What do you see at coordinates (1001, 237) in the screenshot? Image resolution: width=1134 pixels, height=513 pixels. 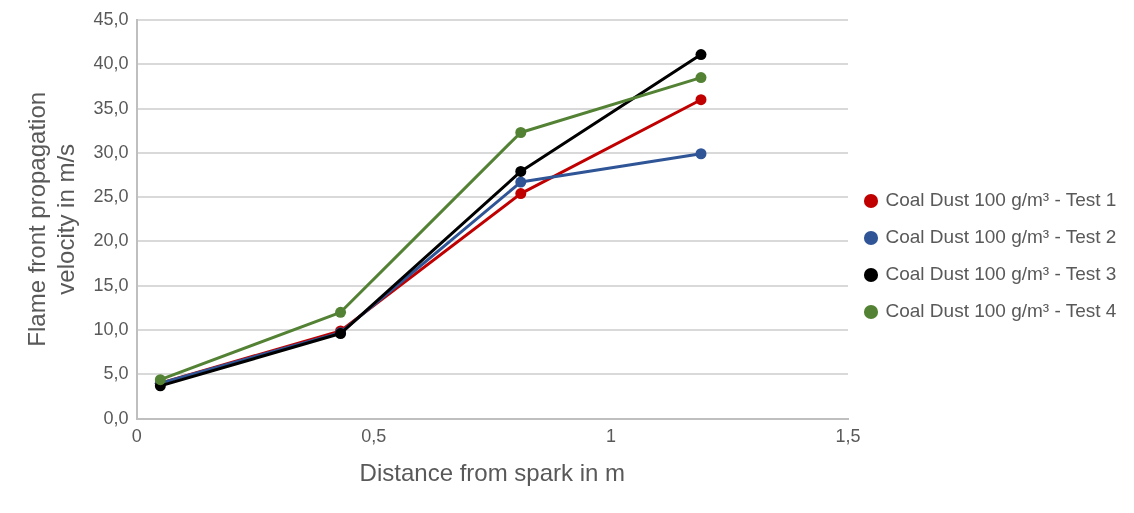 I see `legend-label: Coal Dust 100 g/m³ - Test 2` at bounding box center [1001, 237].